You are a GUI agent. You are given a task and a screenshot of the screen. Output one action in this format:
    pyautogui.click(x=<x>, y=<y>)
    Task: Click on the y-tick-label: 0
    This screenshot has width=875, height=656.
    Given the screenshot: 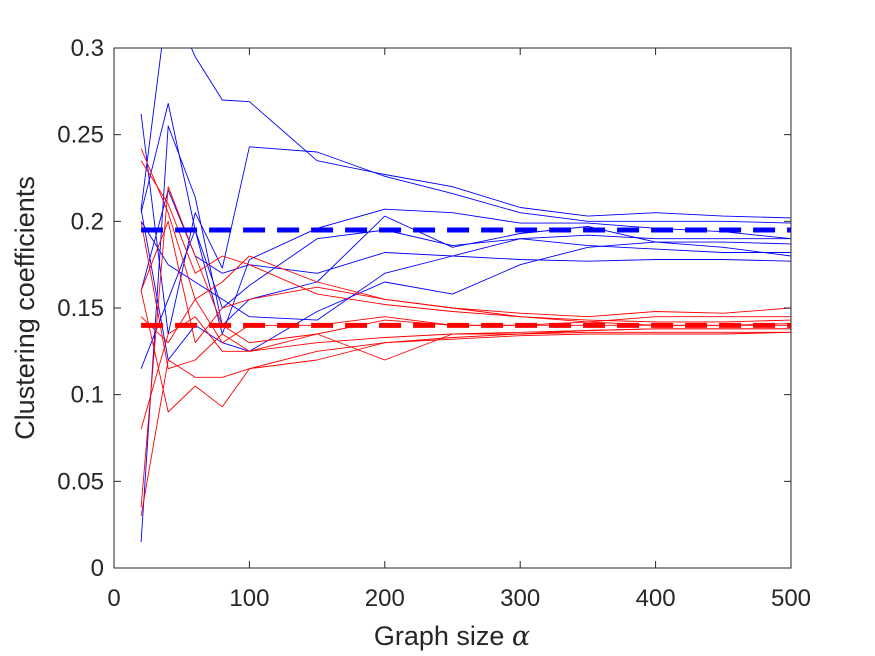 What is the action you would take?
    pyautogui.click(x=97, y=568)
    